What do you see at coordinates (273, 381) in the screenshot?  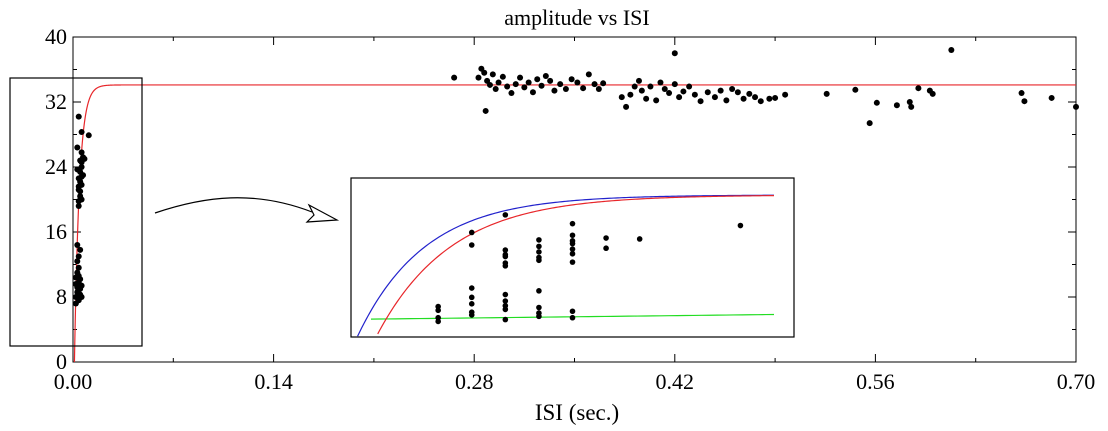 I see `x-tick-label: 0.14` at bounding box center [273, 381].